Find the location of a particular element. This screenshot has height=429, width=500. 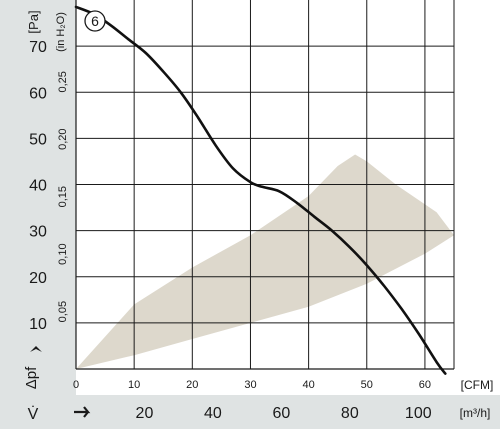

x2-tick-label: 100 is located at coordinates (418, 413).